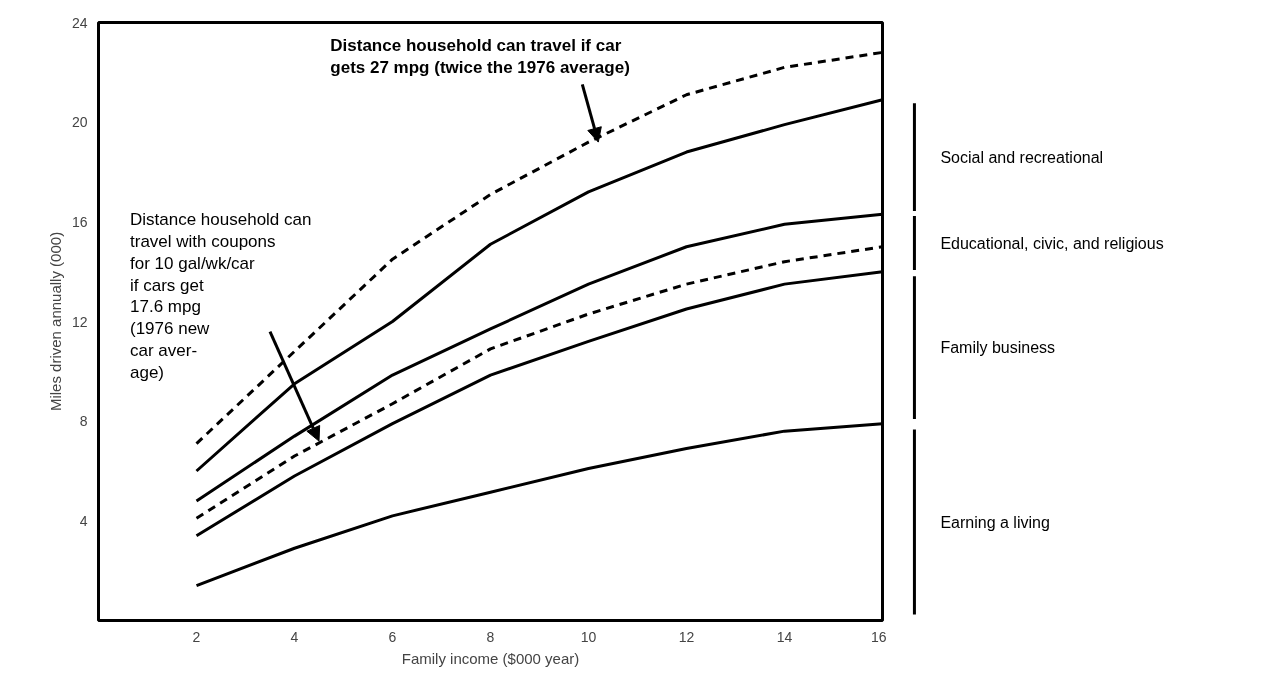  What do you see at coordinates (79, 321) in the screenshot?
I see `y-tick-label: 12` at bounding box center [79, 321].